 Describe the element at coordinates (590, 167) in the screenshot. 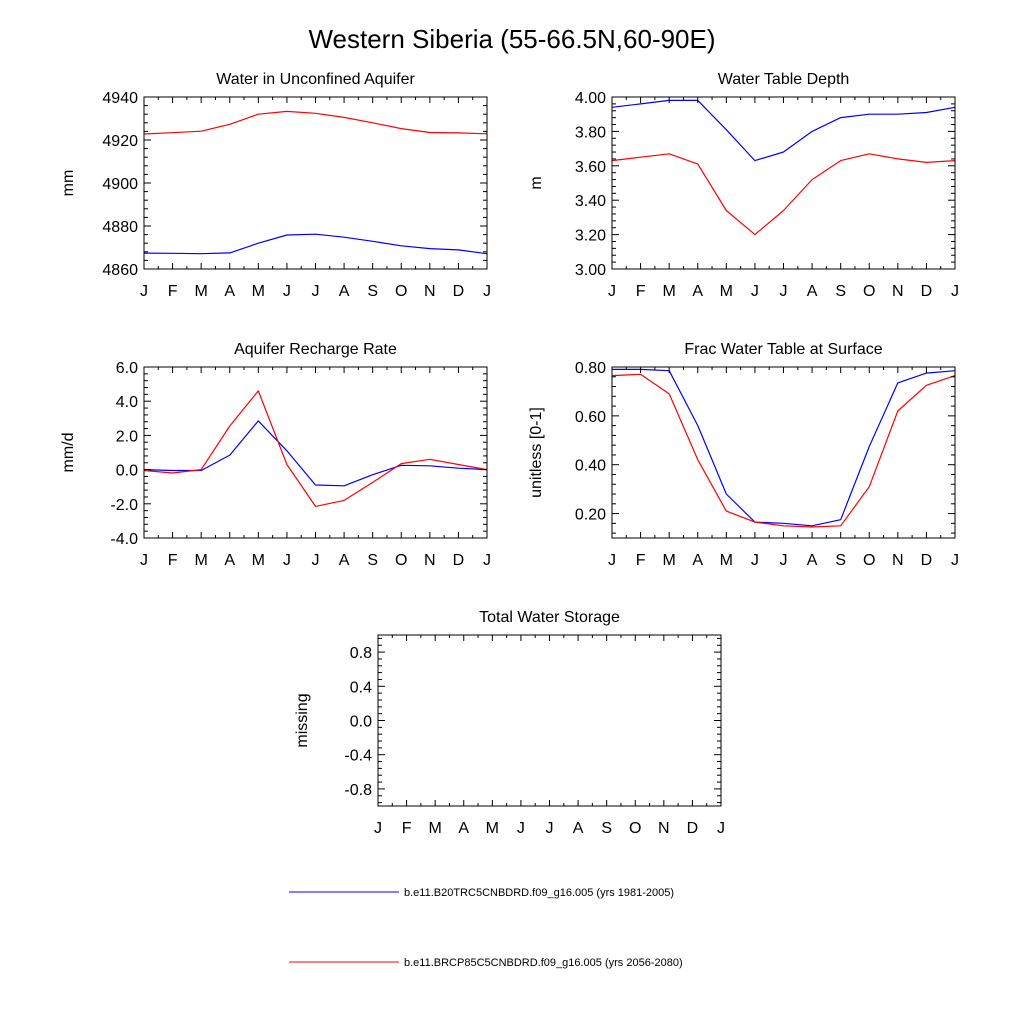

I see `y-tick-label: 3.60` at that location.